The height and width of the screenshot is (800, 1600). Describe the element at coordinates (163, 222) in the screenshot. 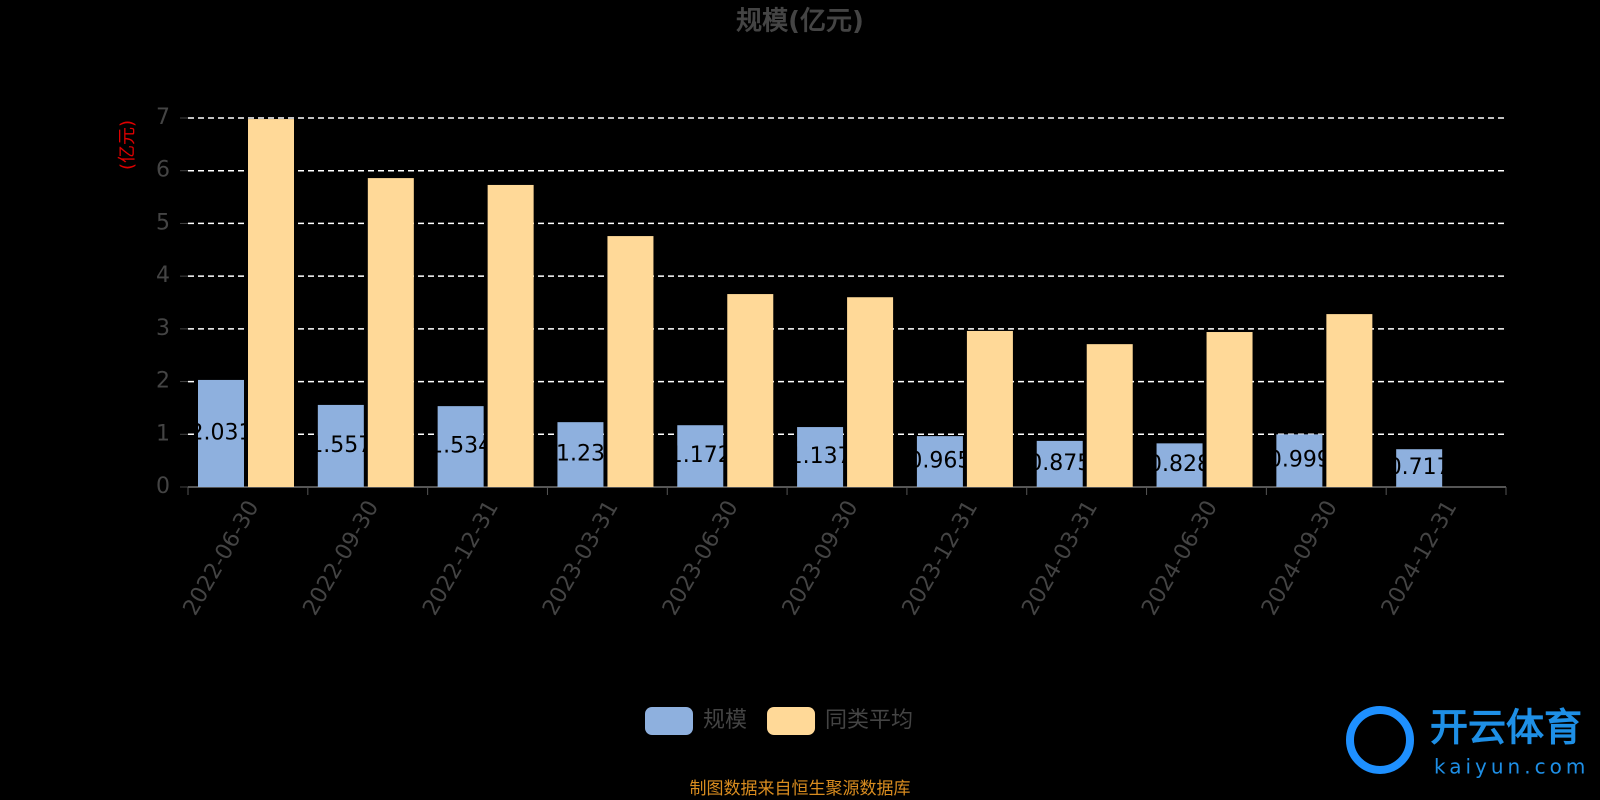

I see `y-tick-label: 5` at that location.